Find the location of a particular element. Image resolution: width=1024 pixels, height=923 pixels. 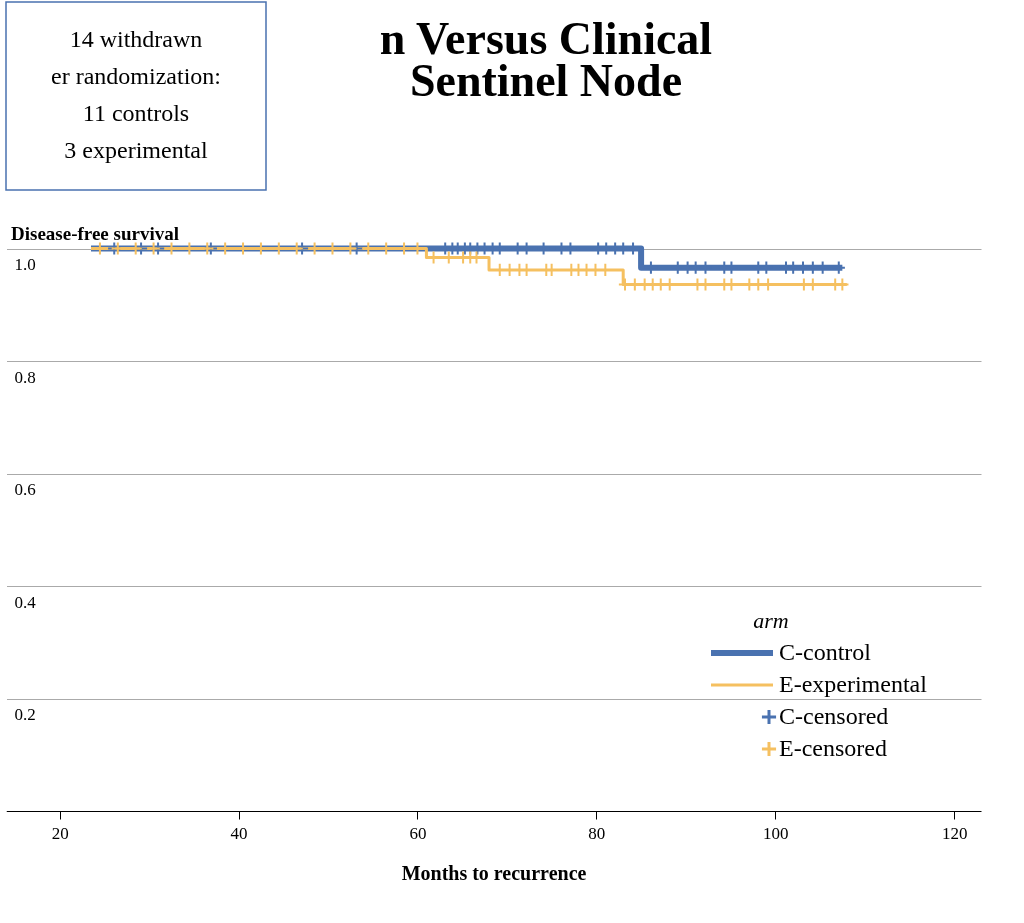

x-tick-label: 120 is located at coordinates (954, 833).